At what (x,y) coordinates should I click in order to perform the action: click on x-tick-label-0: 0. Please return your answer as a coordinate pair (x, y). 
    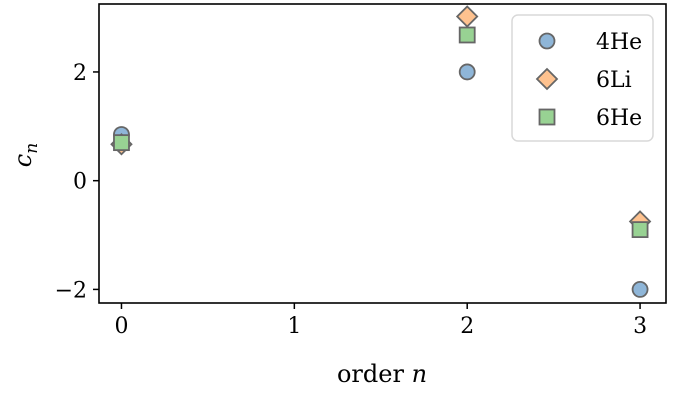
    Looking at the image, I should click on (121, 326).